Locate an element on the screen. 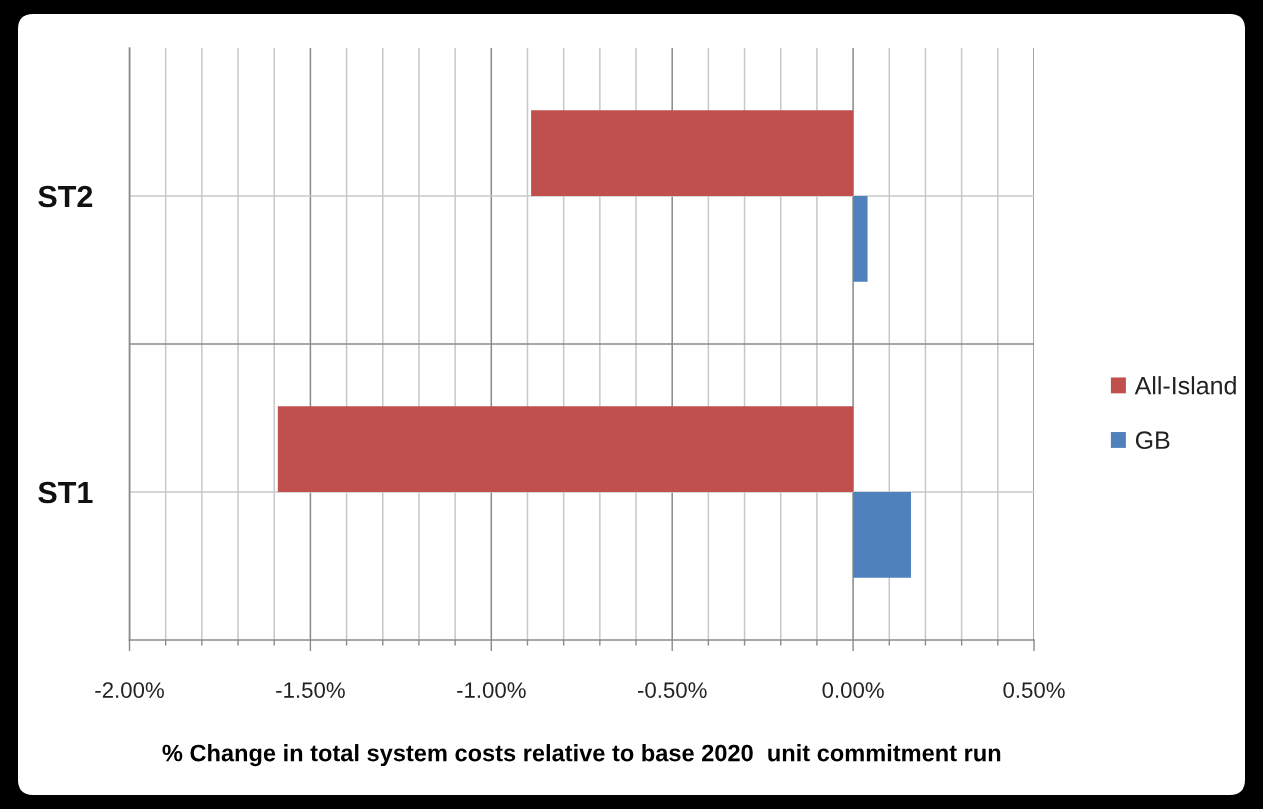  x-tick-label: 0.00% is located at coordinates (853, 690).